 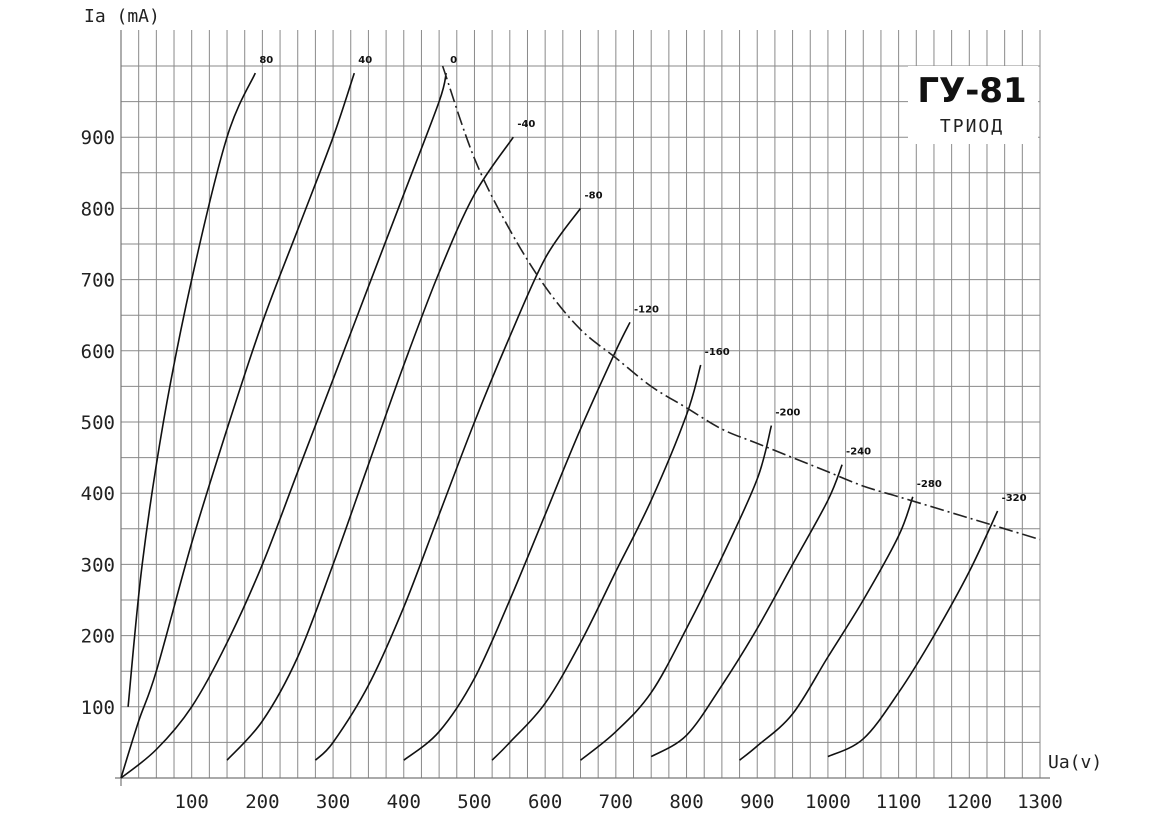 What do you see at coordinates (98, 281) in the screenshot?
I see `y-tick-label: 700` at bounding box center [98, 281].